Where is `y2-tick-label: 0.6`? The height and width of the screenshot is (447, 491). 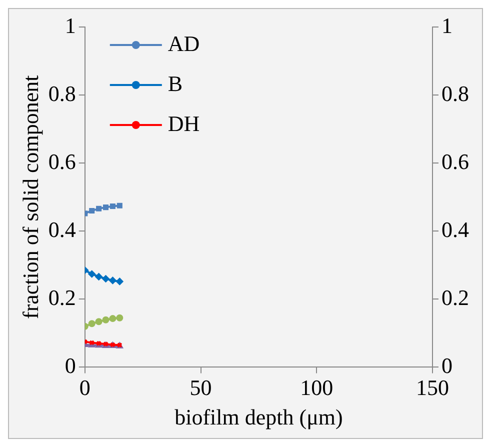
y2-tick-label: 0.6 is located at coordinates (455, 161).